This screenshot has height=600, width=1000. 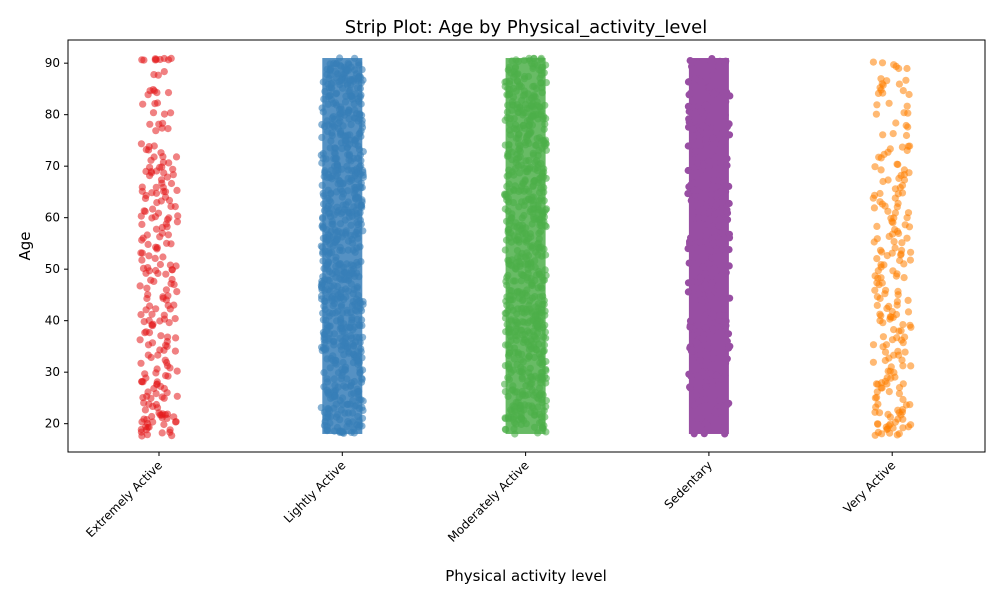 What do you see at coordinates (488, 501) in the screenshot?
I see `x-tick-label: Moderately Active` at bounding box center [488, 501].